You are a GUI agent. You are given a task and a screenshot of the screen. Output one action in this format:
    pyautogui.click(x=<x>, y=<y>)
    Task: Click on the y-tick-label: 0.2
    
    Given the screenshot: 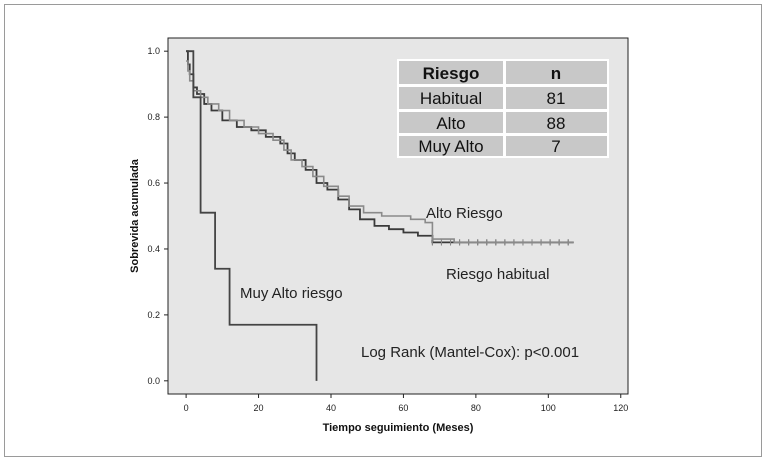 What is the action you would take?
    pyautogui.click(x=153, y=315)
    